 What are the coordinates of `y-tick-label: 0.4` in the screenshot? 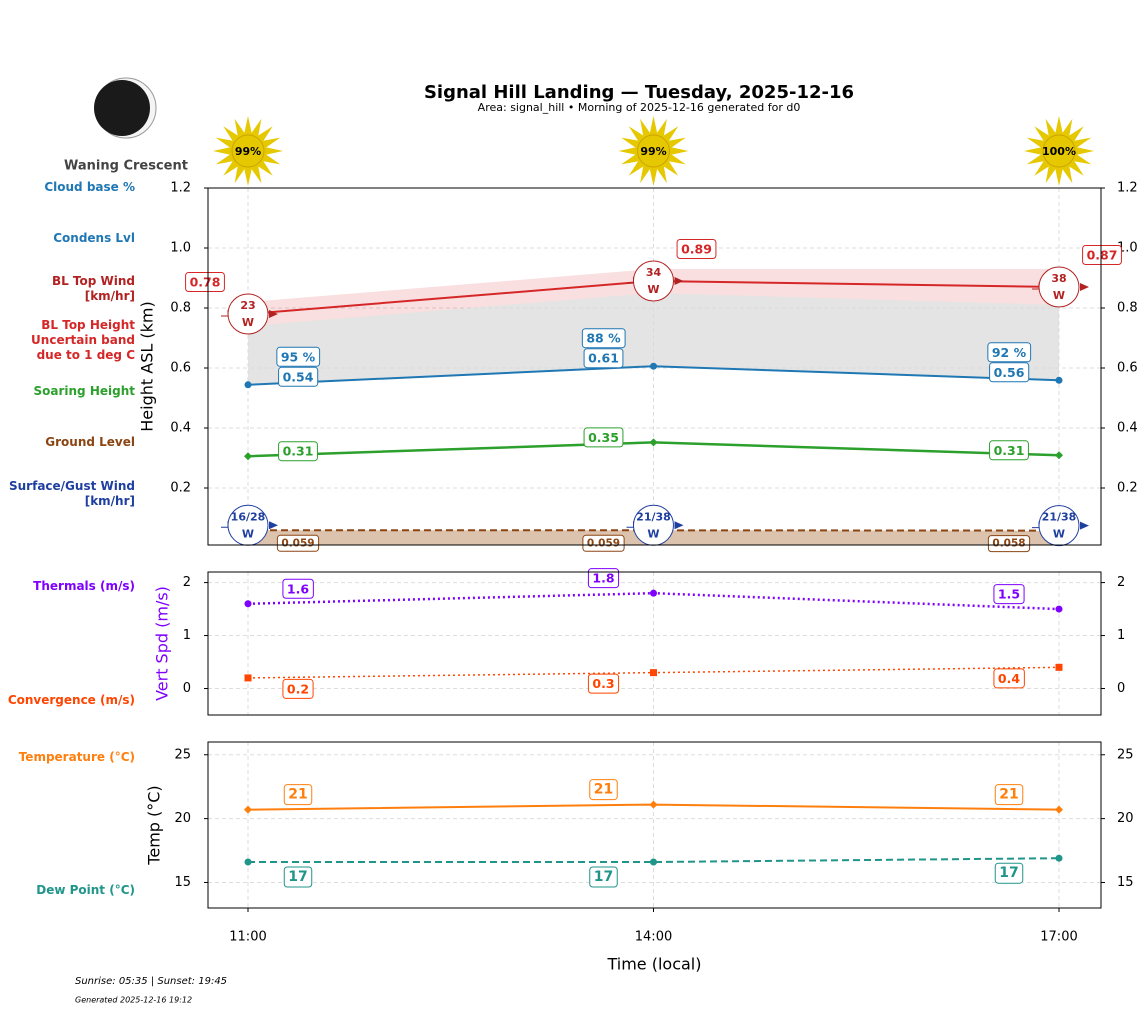 It's located at (180, 428).